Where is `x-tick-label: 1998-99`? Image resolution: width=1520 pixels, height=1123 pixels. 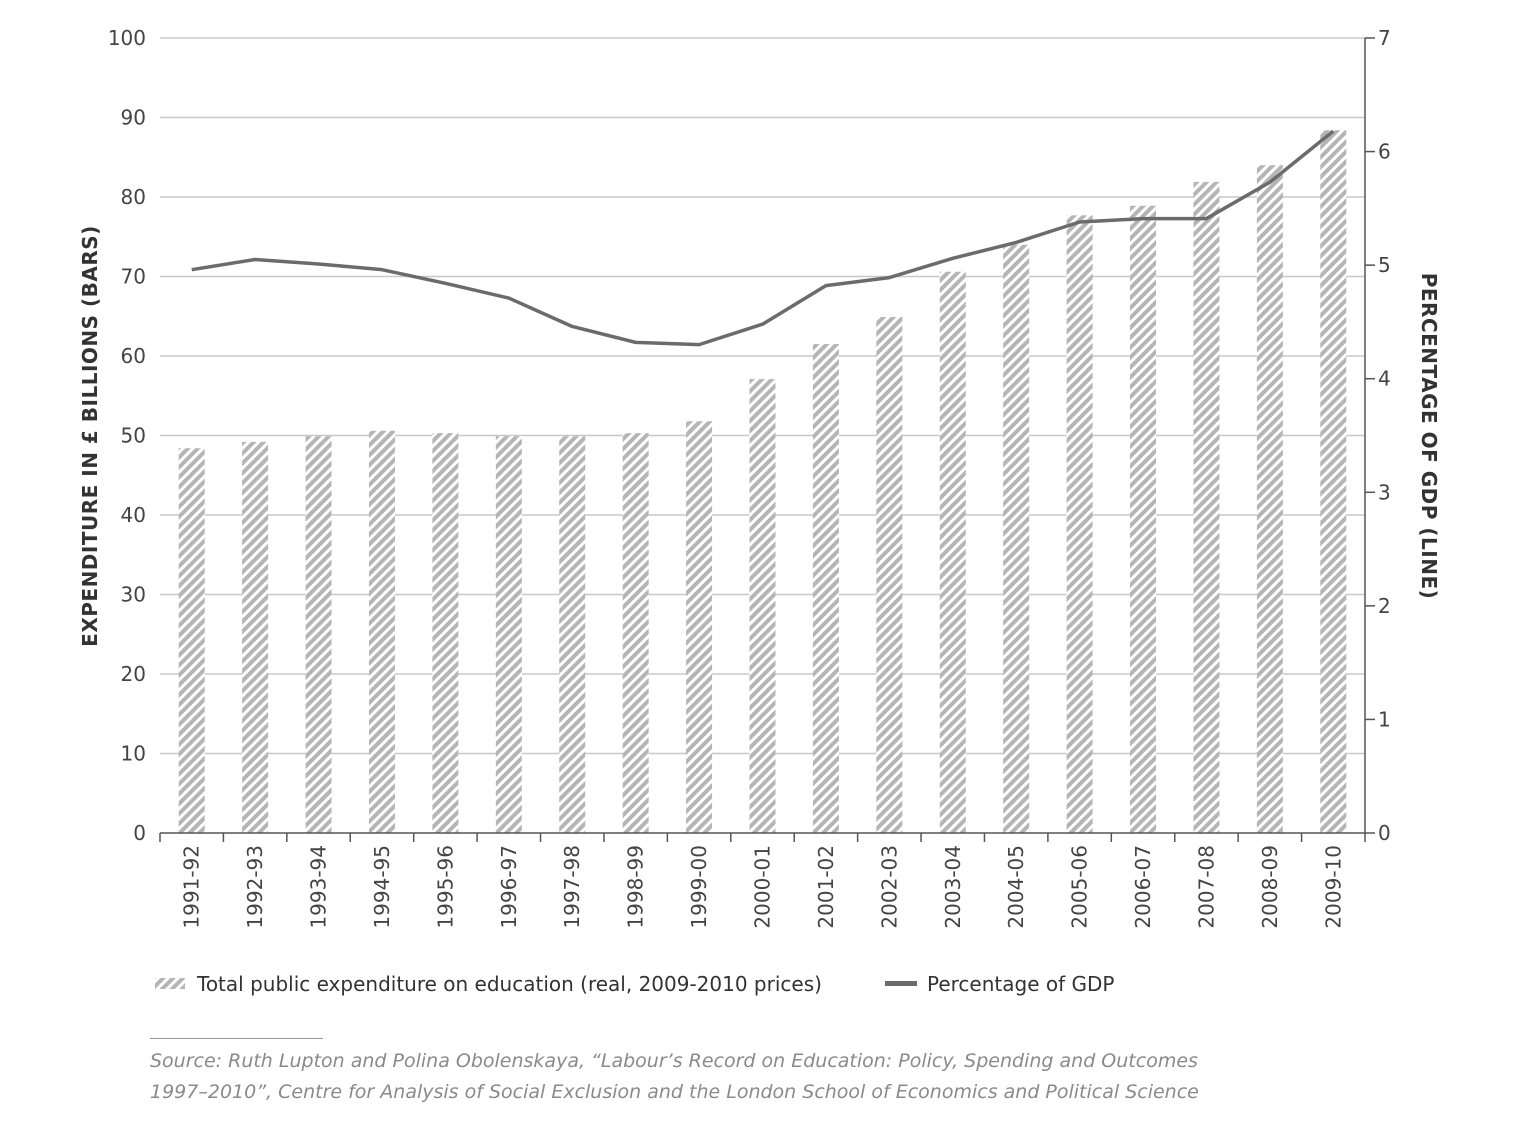
x-tick-label: 1998-99 is located at coordinates (636, 887).